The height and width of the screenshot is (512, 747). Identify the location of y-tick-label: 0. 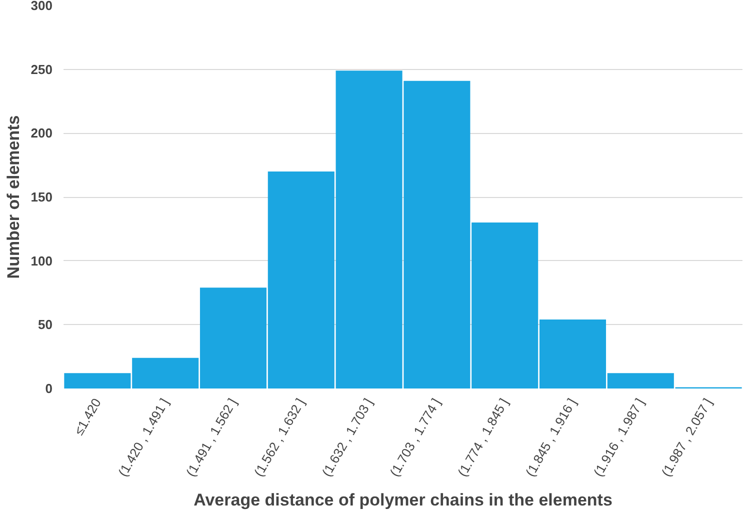
(49, 388).